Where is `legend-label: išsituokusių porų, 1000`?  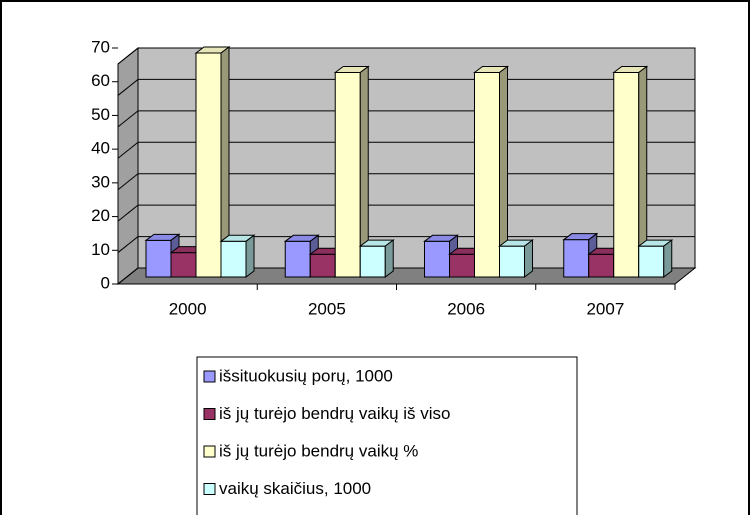
legend-label: išsituokusių porų, 1000 is located at coordinates (306, 375).